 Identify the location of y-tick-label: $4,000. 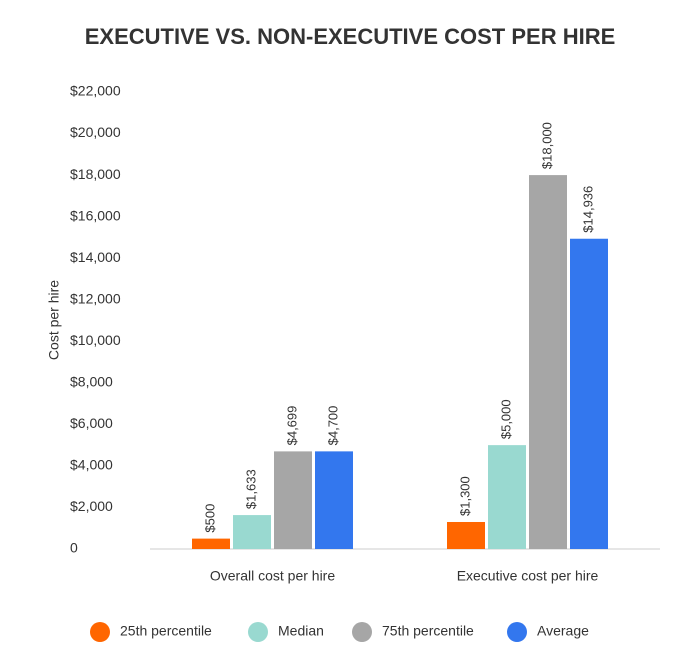
(91, 465).